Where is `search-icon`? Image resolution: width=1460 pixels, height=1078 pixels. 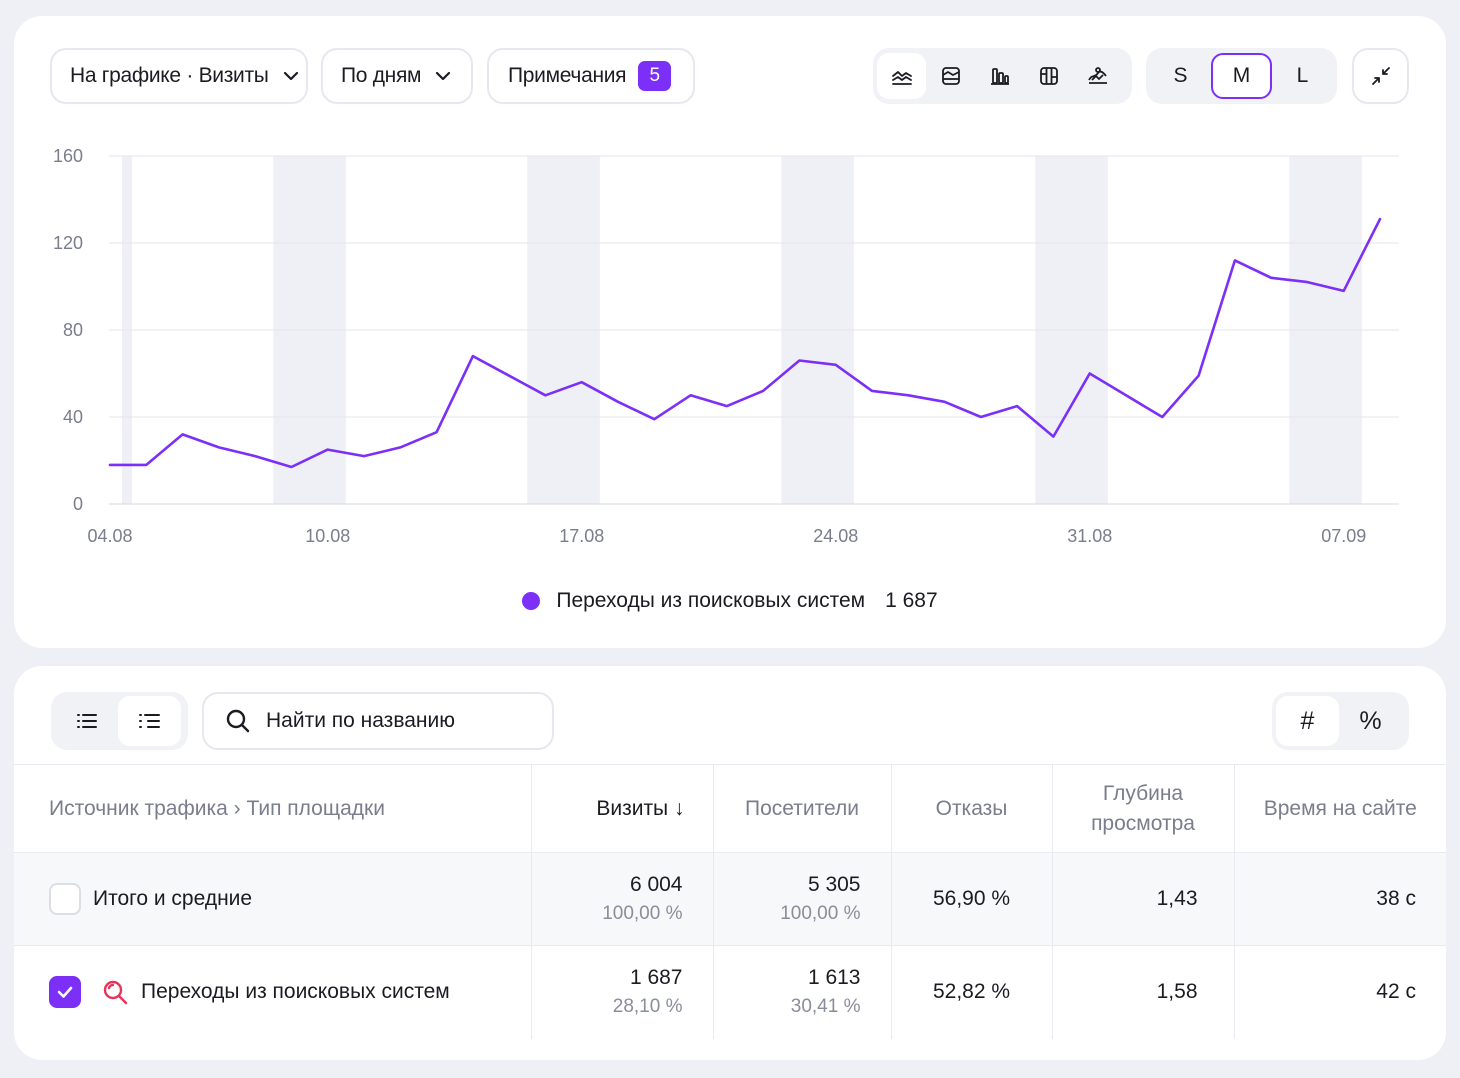 search-icon is located at coordinates (238, 721).